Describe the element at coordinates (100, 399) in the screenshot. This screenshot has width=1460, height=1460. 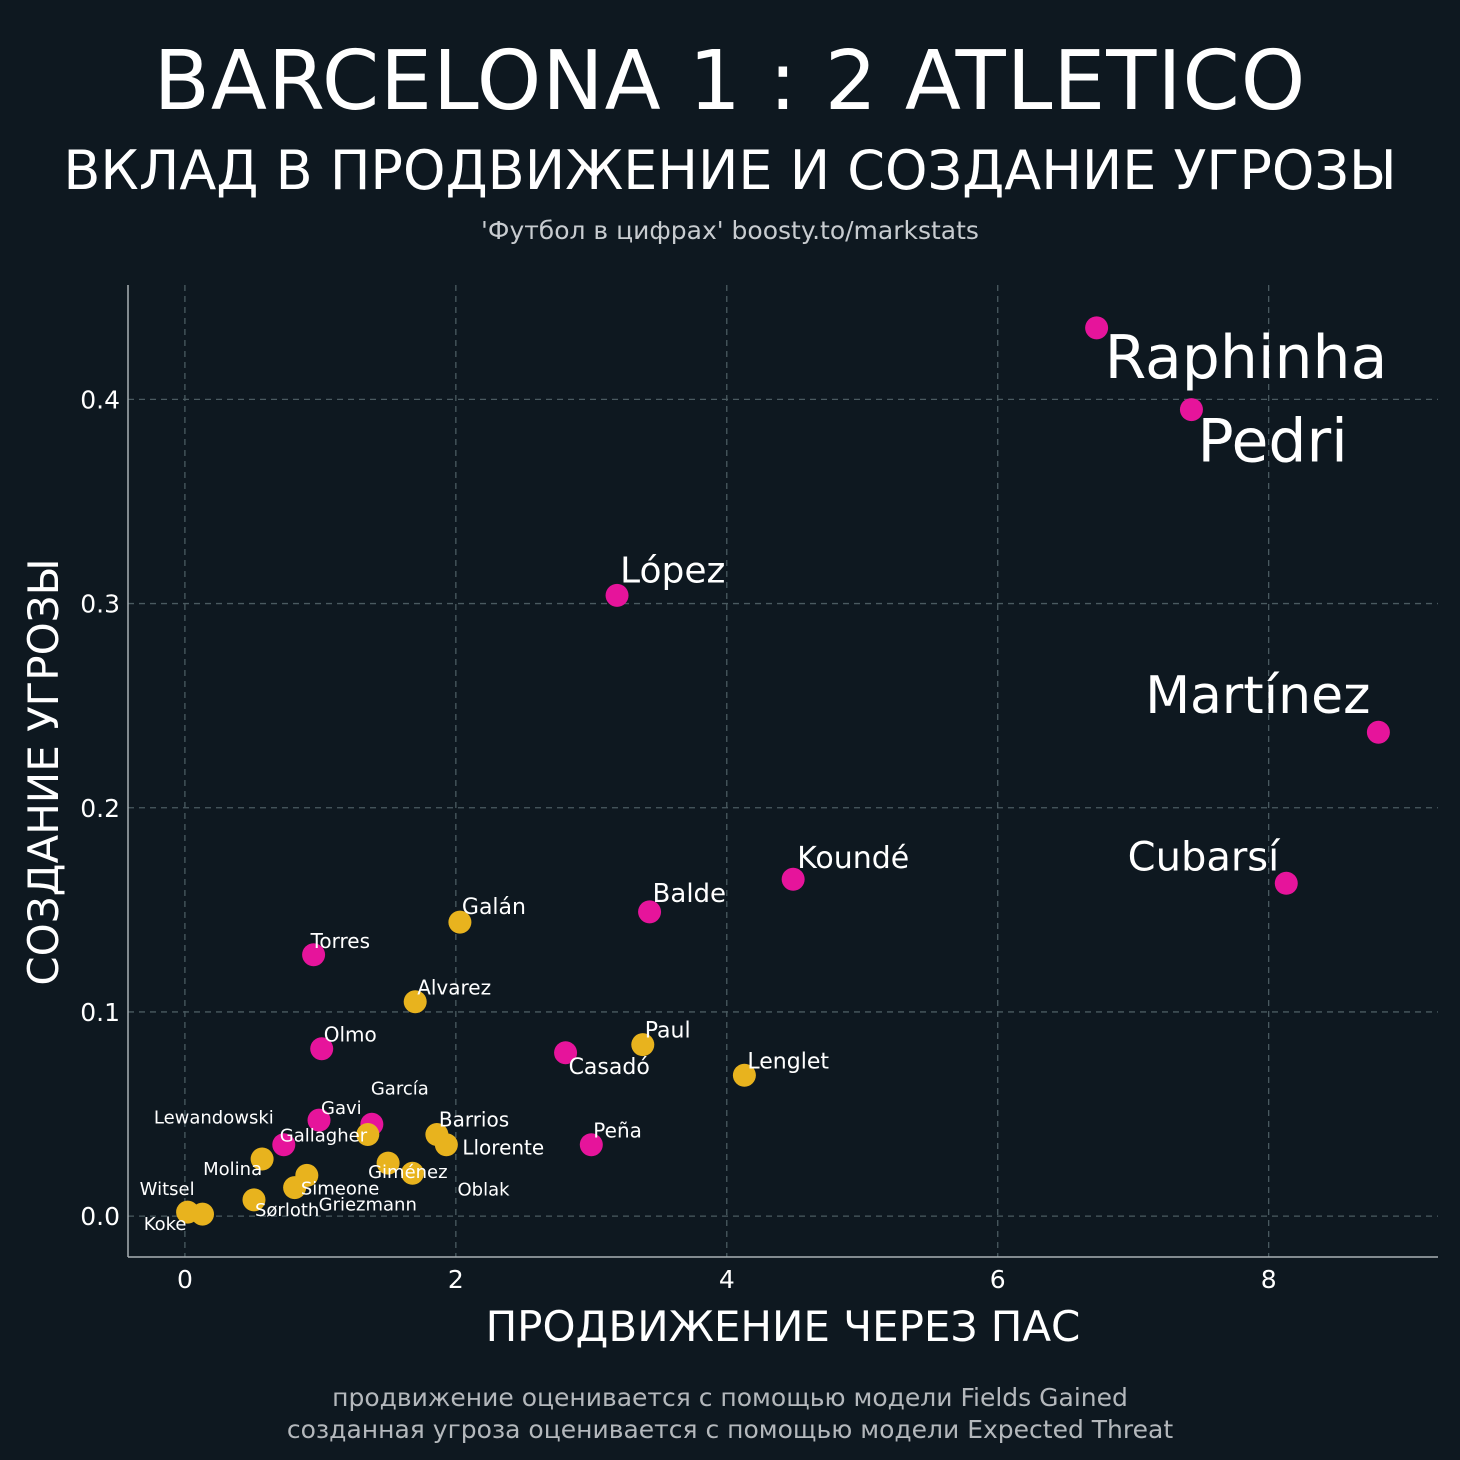
I see `y-tick-label: 0.4` at that location.